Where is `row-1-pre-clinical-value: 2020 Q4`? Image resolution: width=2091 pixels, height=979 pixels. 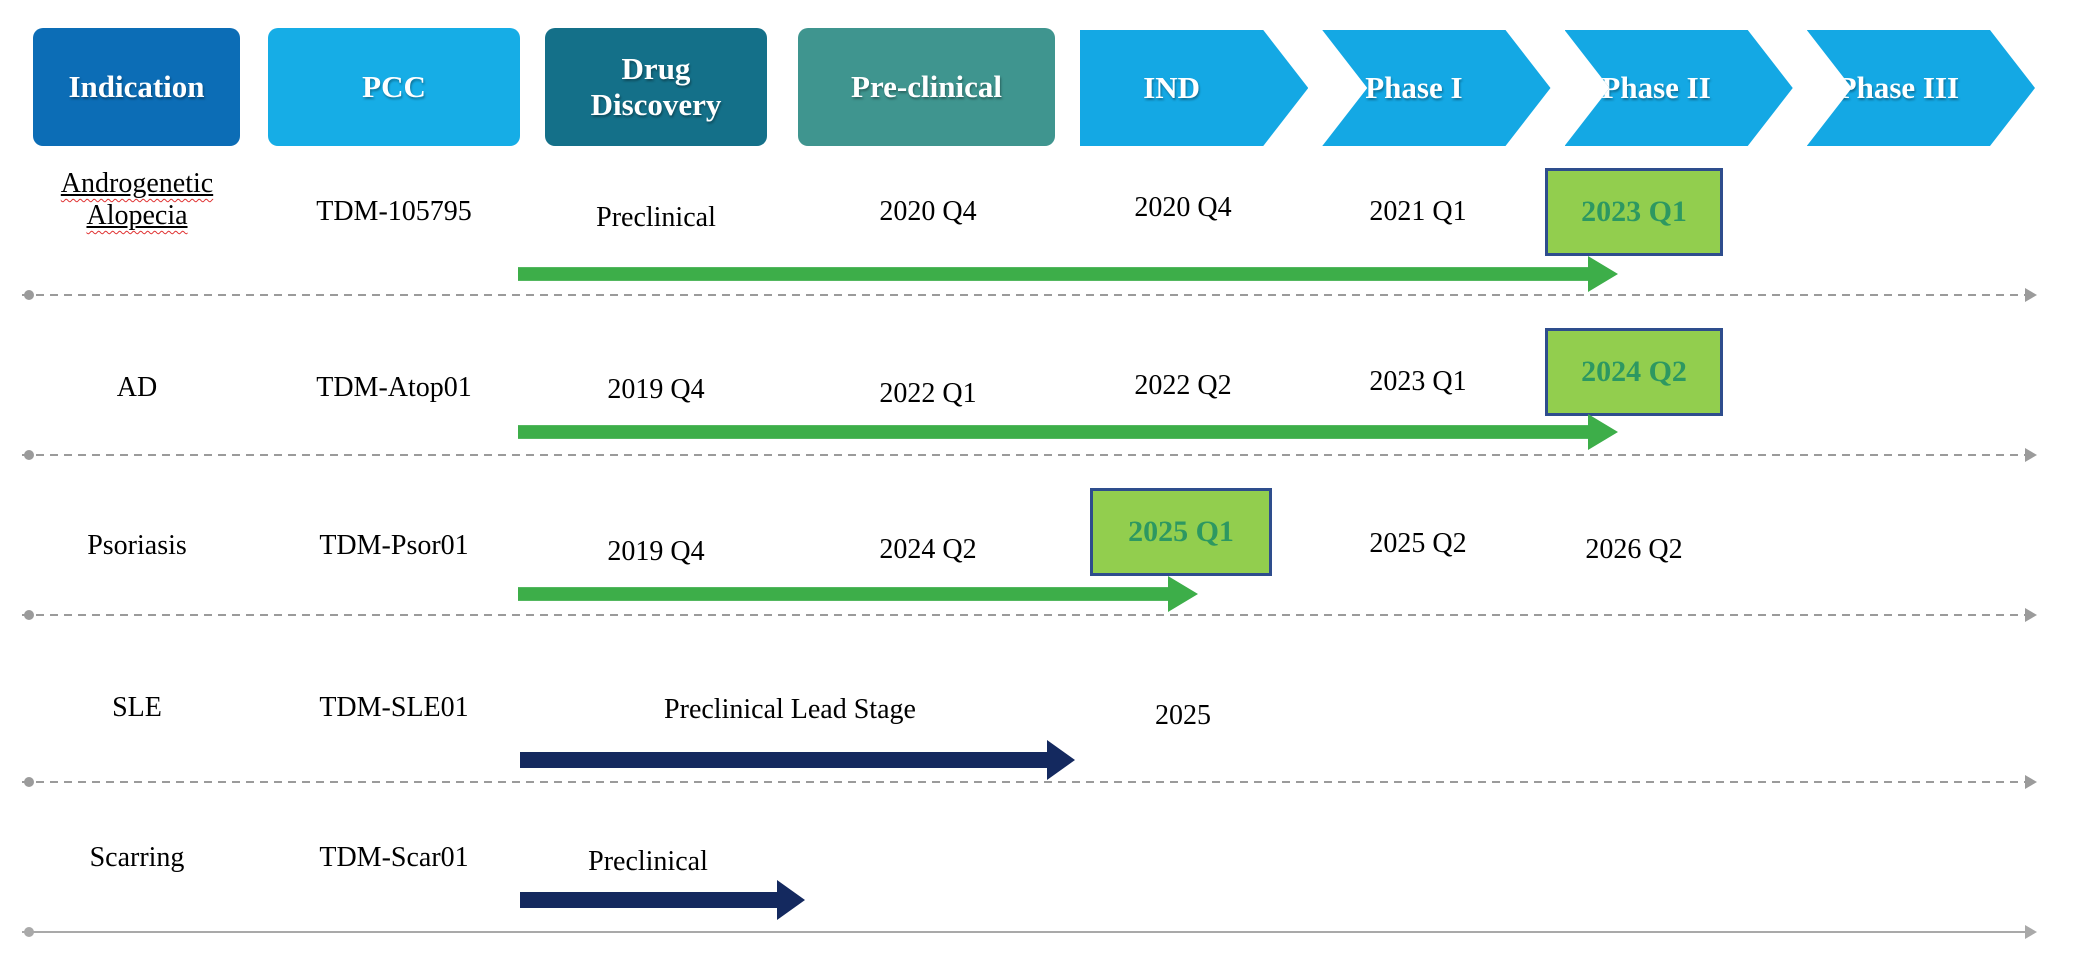 row-1-pre-clinical-value: 2020 Q4 is located at coordinates (928, 211).